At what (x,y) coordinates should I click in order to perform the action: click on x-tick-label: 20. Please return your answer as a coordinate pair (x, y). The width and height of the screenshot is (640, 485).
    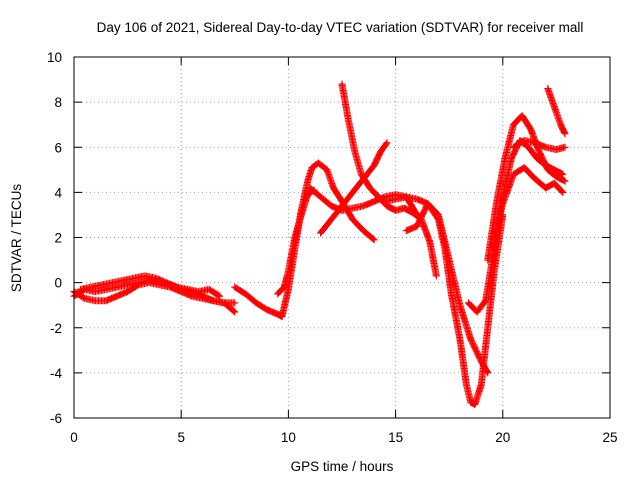
    Looking at the image, I should click on (502, 437).